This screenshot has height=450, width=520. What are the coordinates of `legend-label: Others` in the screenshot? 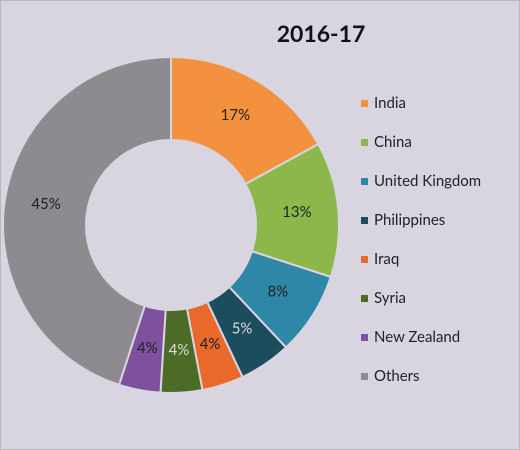 It's located at (397, 376).